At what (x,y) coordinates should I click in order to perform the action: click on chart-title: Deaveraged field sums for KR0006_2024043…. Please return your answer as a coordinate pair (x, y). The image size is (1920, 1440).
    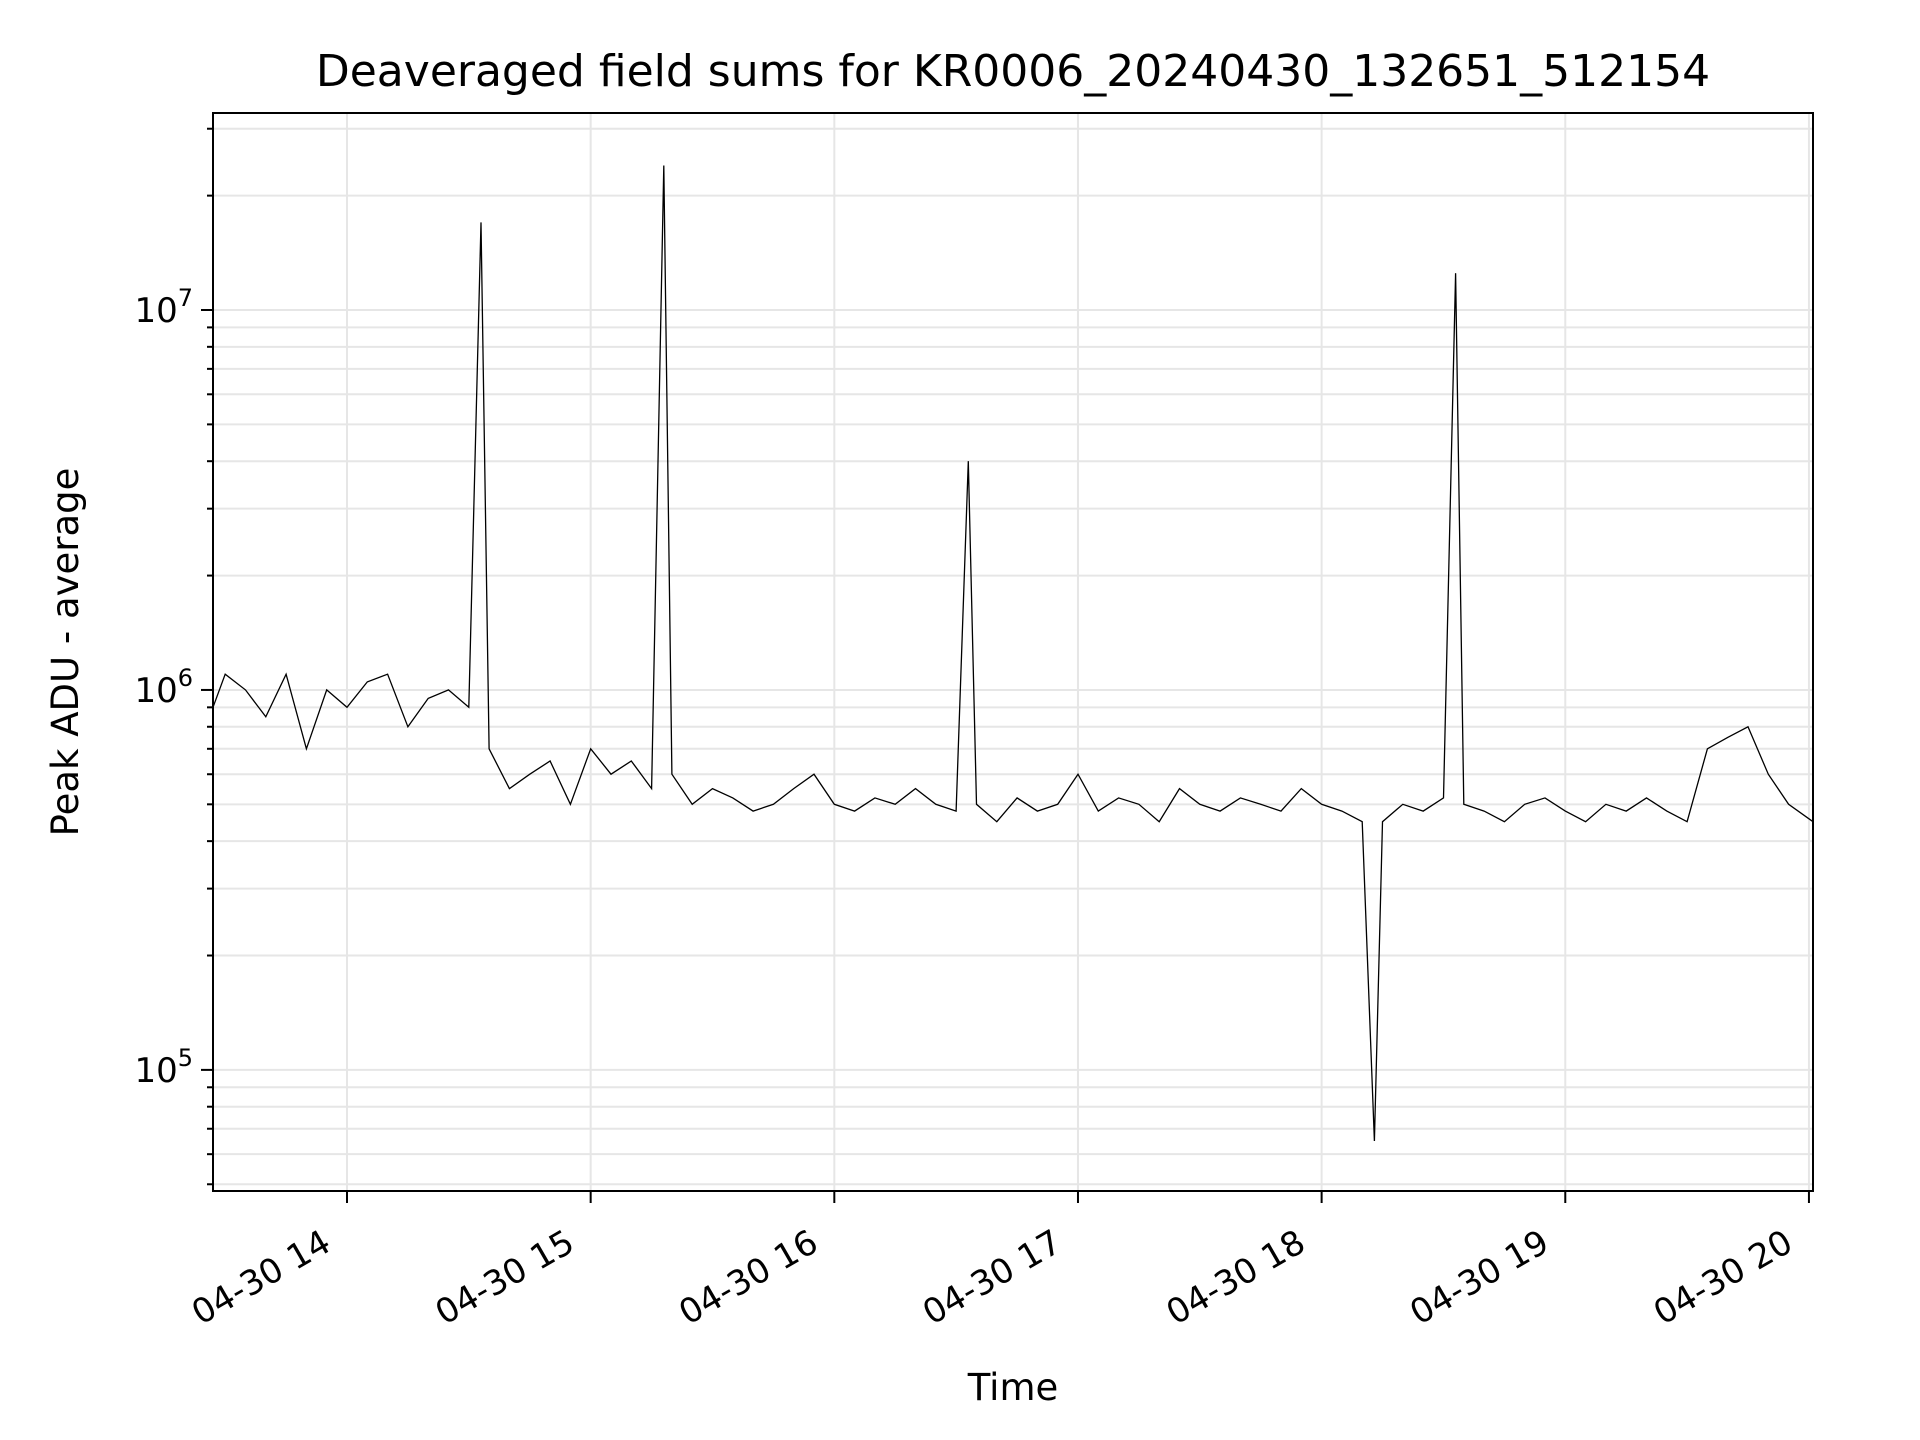
    Looking at the image, I should click on (1013, 71).